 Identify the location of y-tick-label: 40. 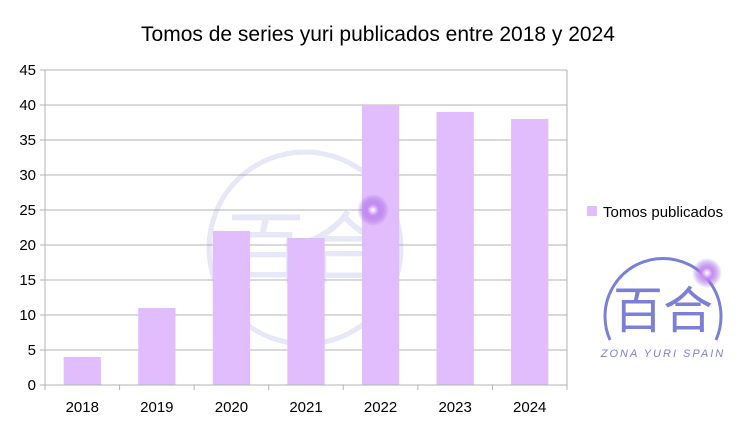
(27, 105).